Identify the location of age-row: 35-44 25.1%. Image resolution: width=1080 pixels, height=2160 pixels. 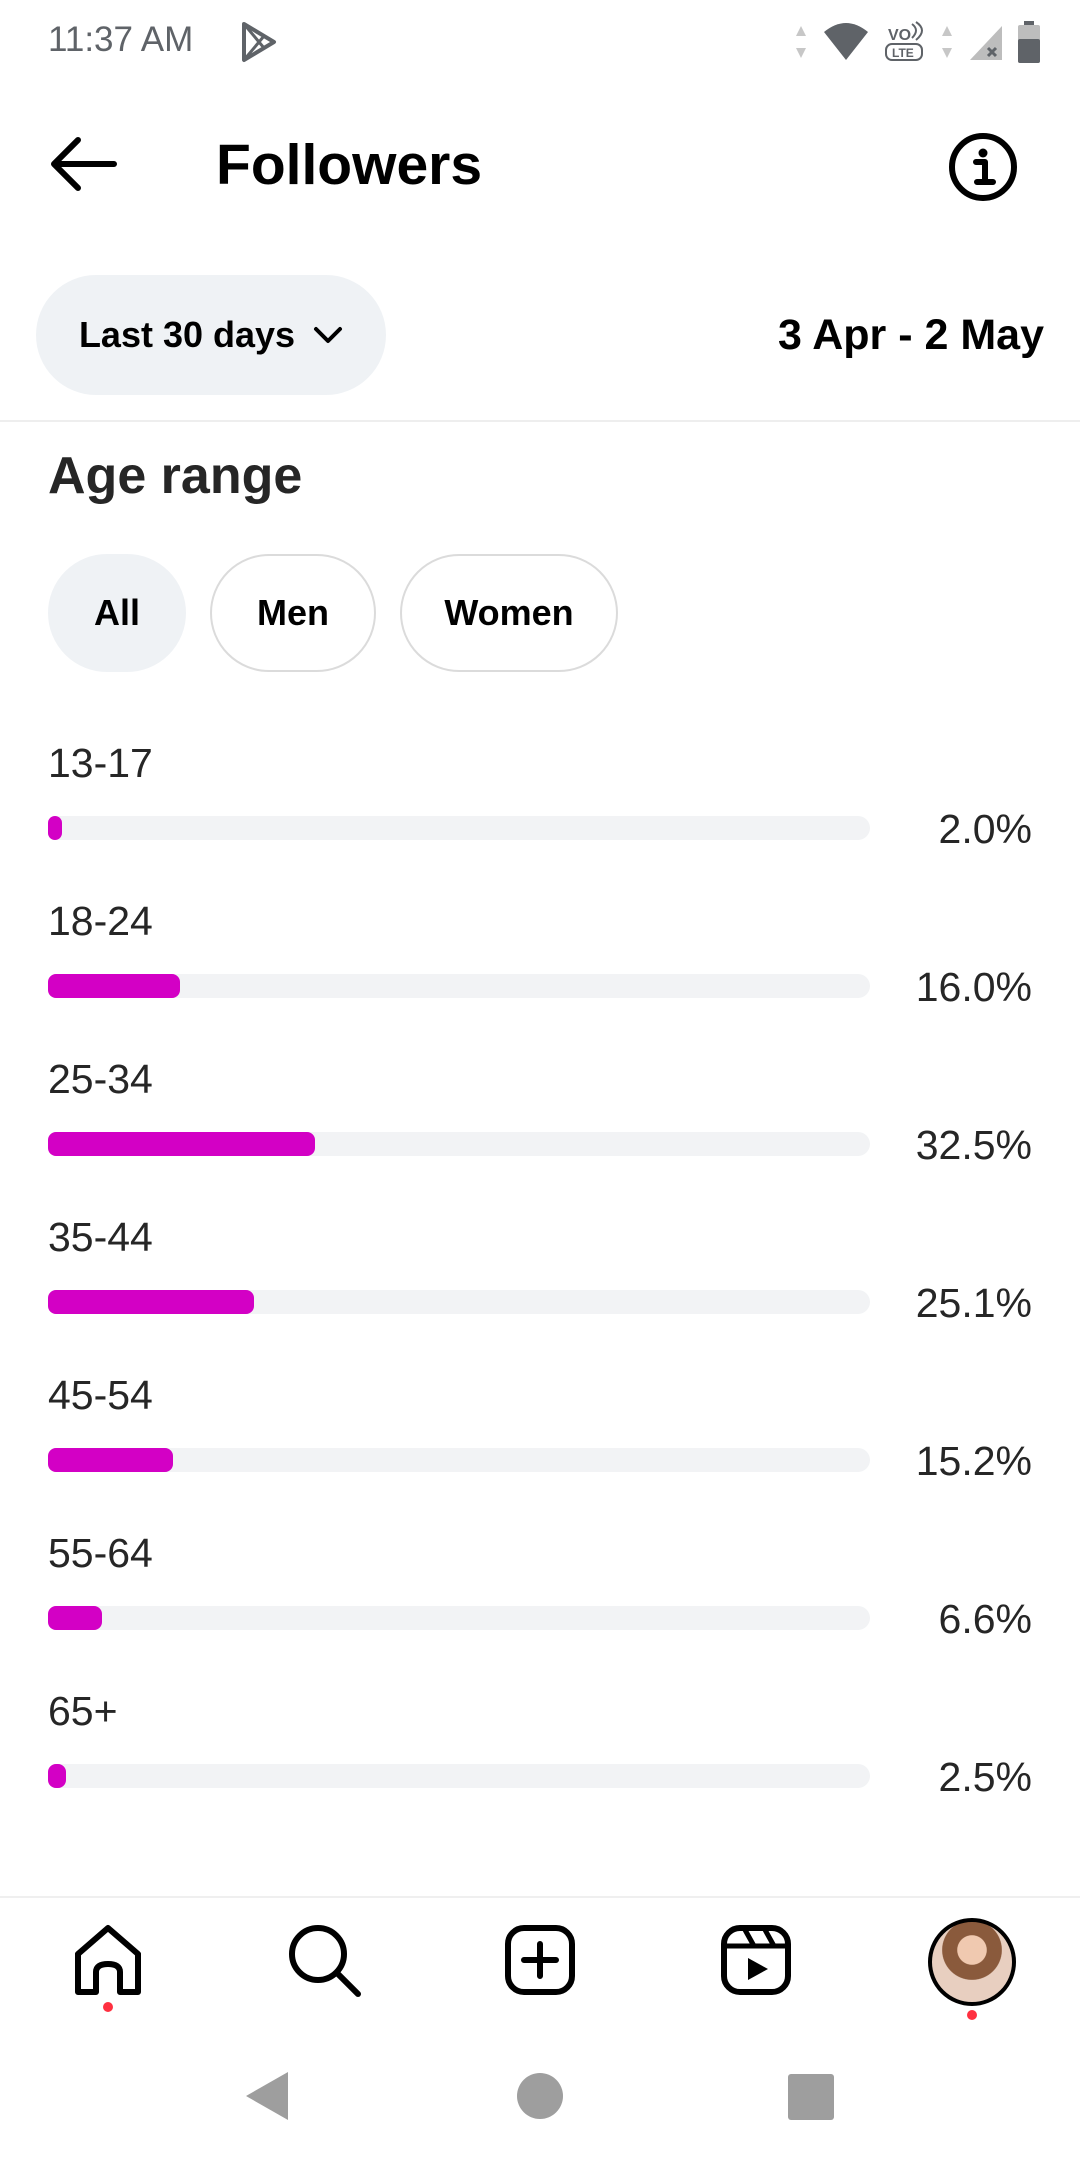
(540, 1289).